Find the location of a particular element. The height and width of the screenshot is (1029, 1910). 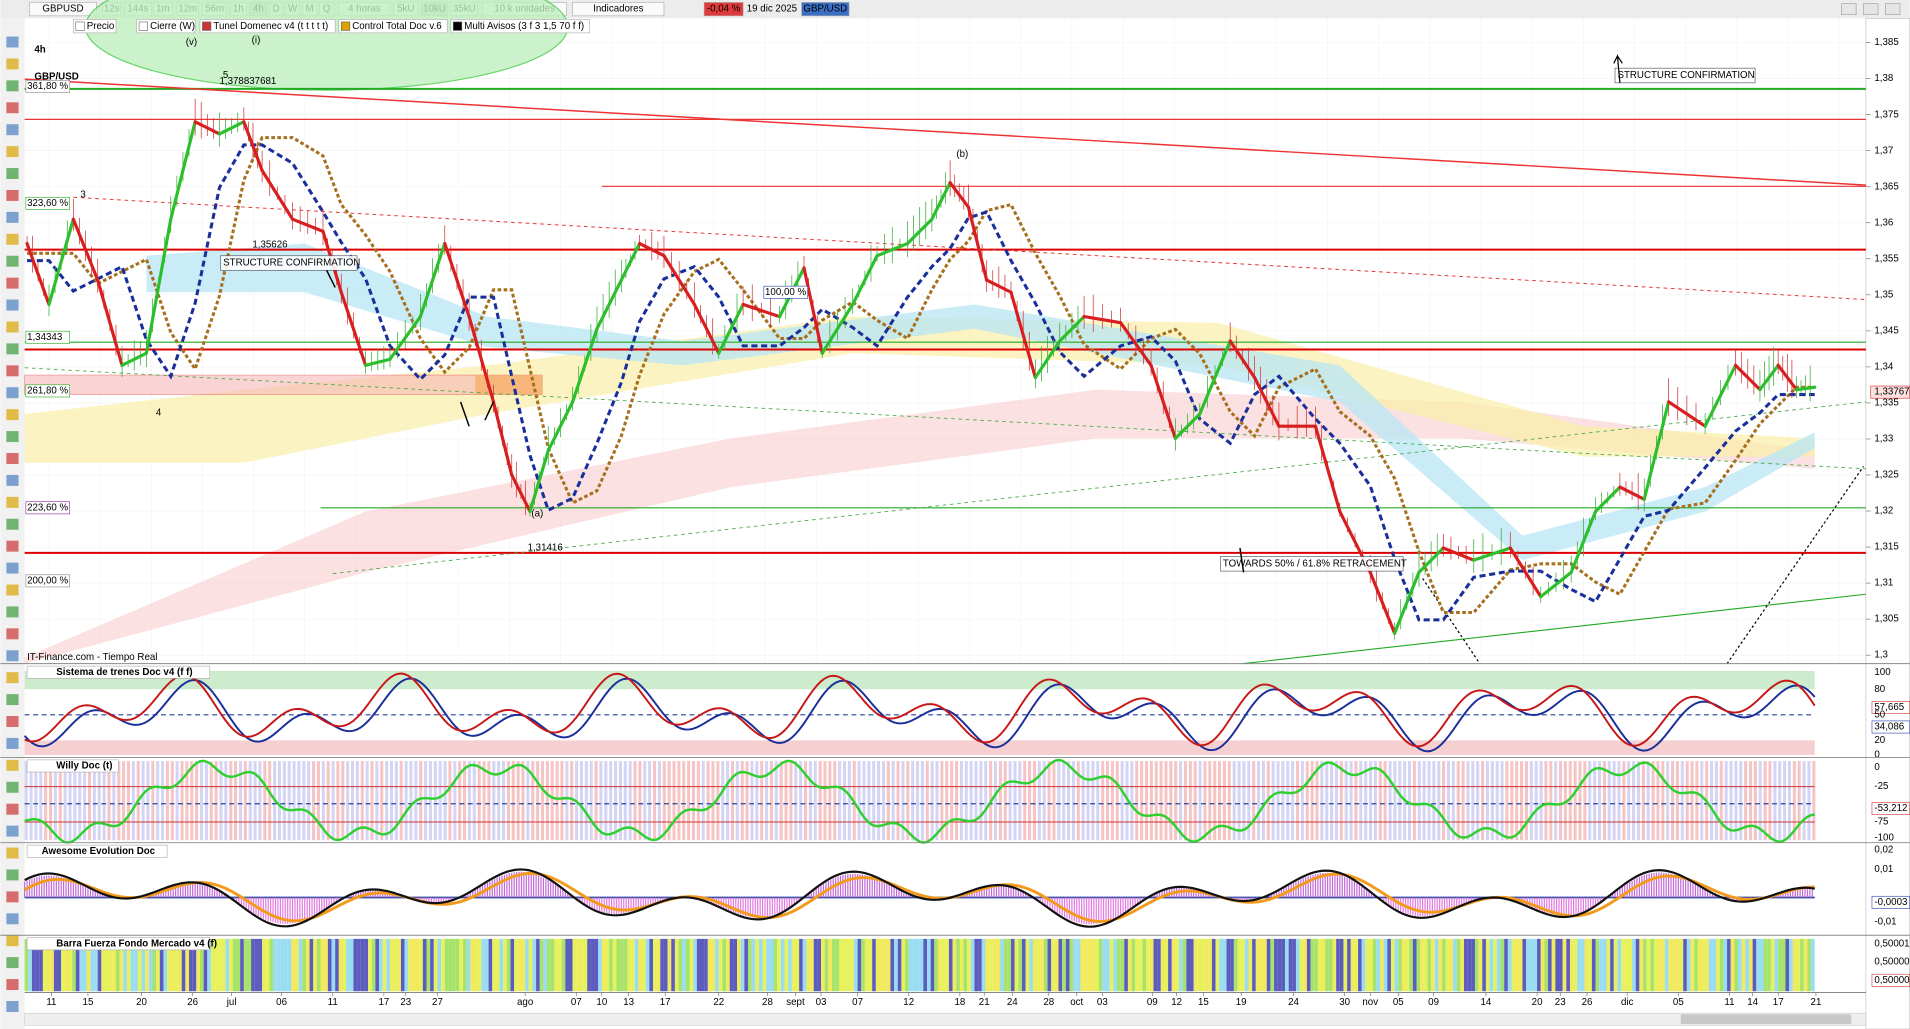

legend-label: Multi Avisos (3 f 3 1,5 70 f f) is located at coordinates (524, 26).